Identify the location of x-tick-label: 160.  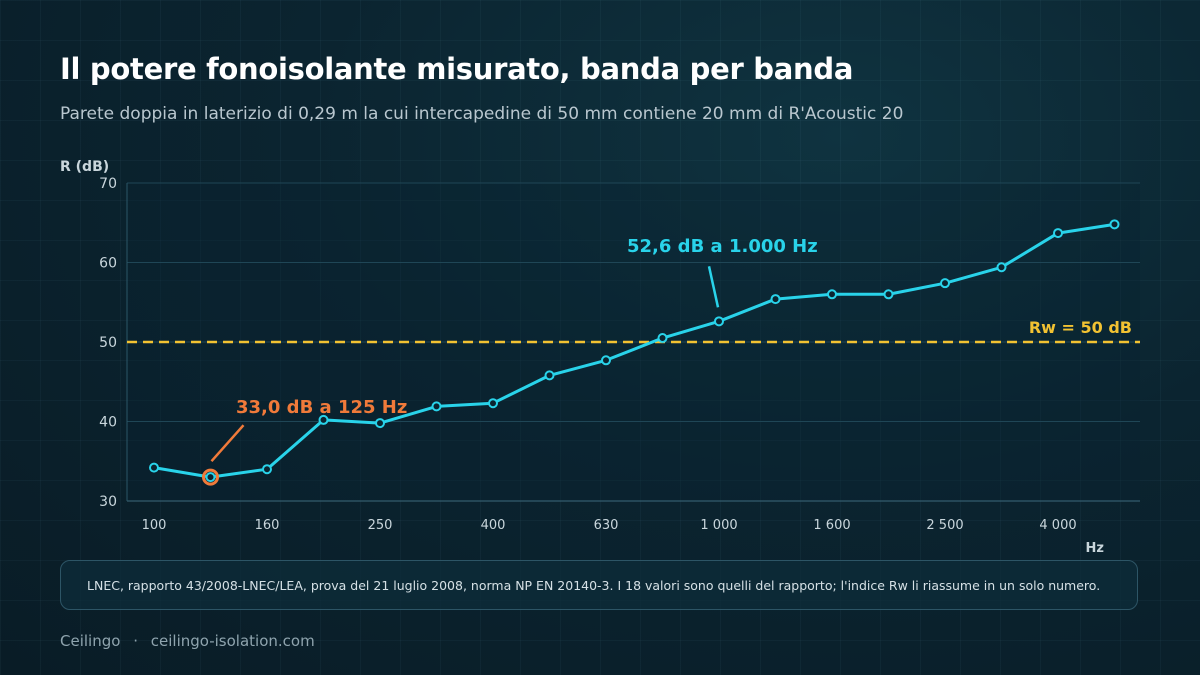
(267, 525).